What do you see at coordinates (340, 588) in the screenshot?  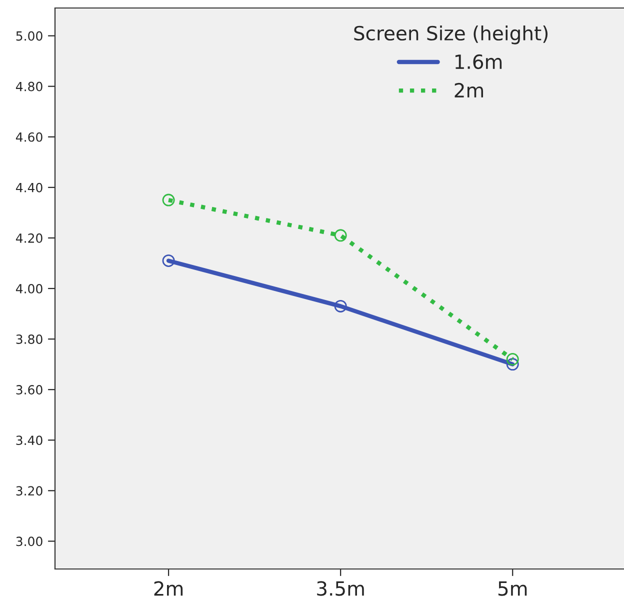 I see `x-tick-label: 3.5m` at bounding box center [340, 588].